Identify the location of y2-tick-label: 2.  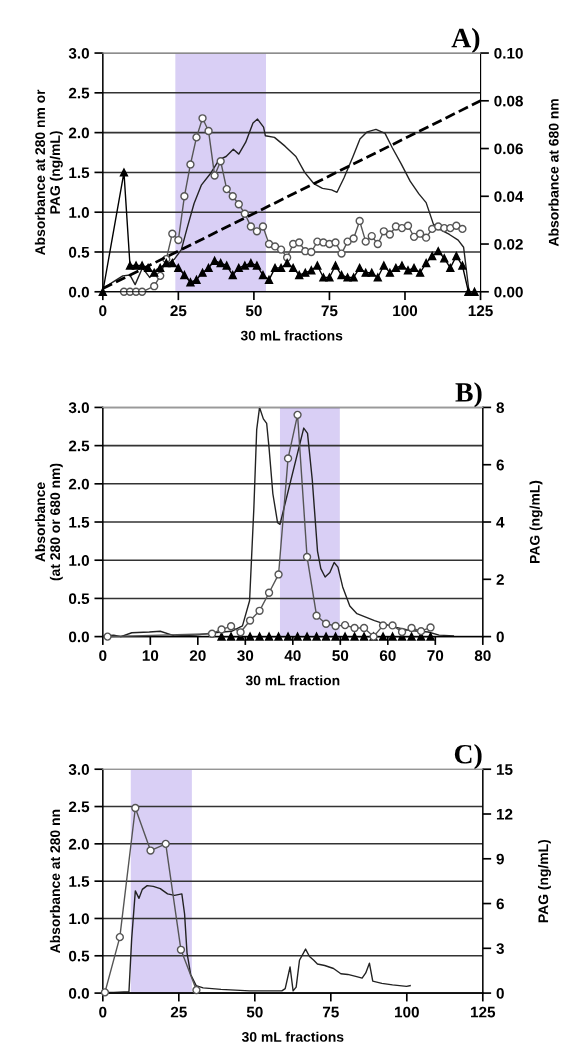
(500, 579).